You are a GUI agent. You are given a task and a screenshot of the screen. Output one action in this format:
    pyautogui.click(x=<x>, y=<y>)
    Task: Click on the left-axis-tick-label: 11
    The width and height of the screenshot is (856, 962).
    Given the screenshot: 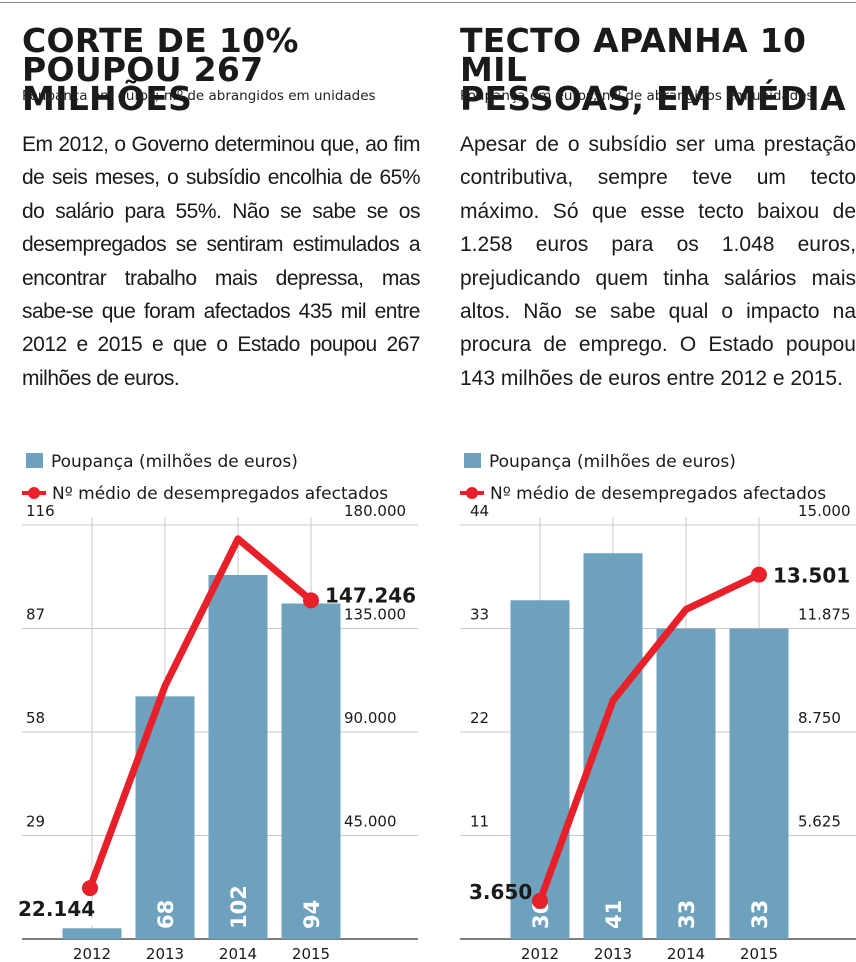 What is the action you would take?
    pyautogui.click(x=479, y=822)
    